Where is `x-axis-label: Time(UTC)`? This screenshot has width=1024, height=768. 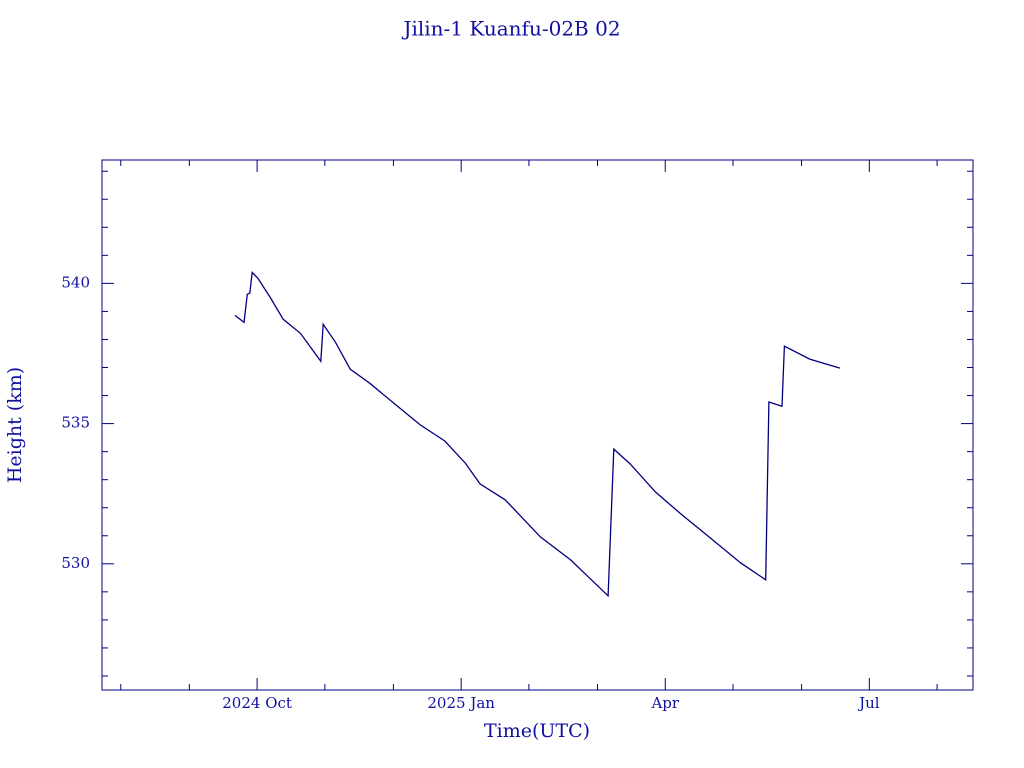
x-axis-label: Time(UTC) is located at coordinates (537, 731).